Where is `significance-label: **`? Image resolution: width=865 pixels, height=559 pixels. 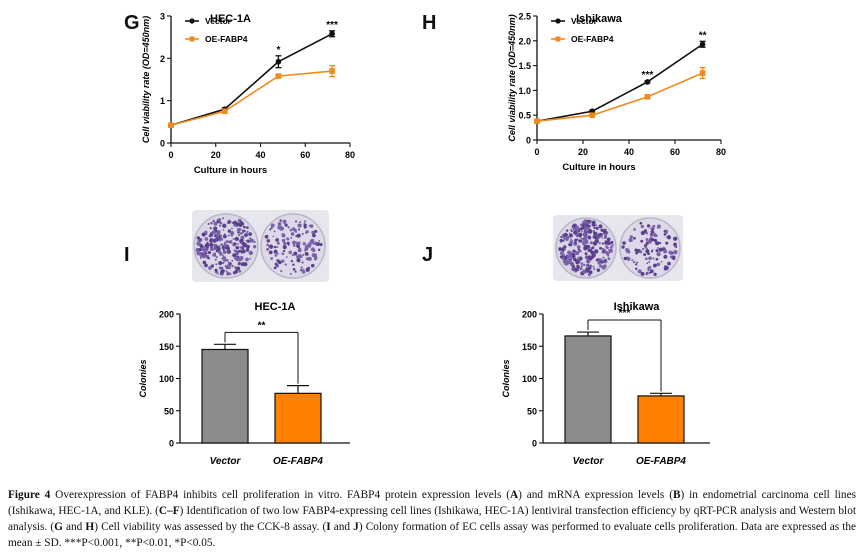 significance-label: ** is located at coordinates (262, 325).